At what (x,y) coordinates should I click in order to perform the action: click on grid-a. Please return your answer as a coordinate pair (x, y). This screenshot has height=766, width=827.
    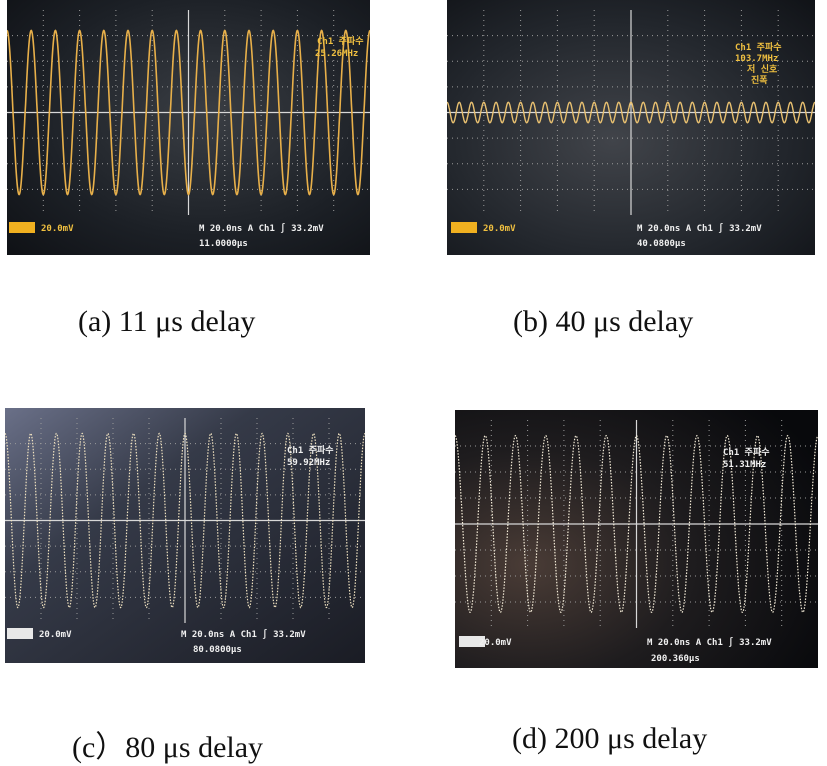
    Looking at the image, I should click on (188, 112).